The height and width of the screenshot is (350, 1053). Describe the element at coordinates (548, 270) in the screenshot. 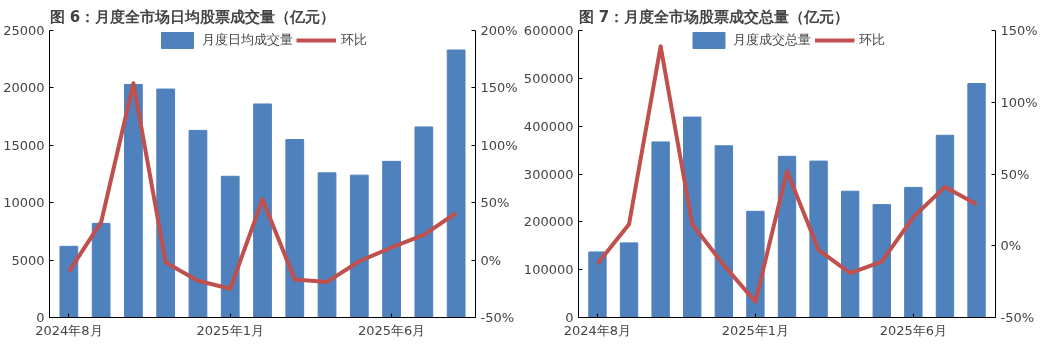

I see `y-tick-label: 100000` at that location.